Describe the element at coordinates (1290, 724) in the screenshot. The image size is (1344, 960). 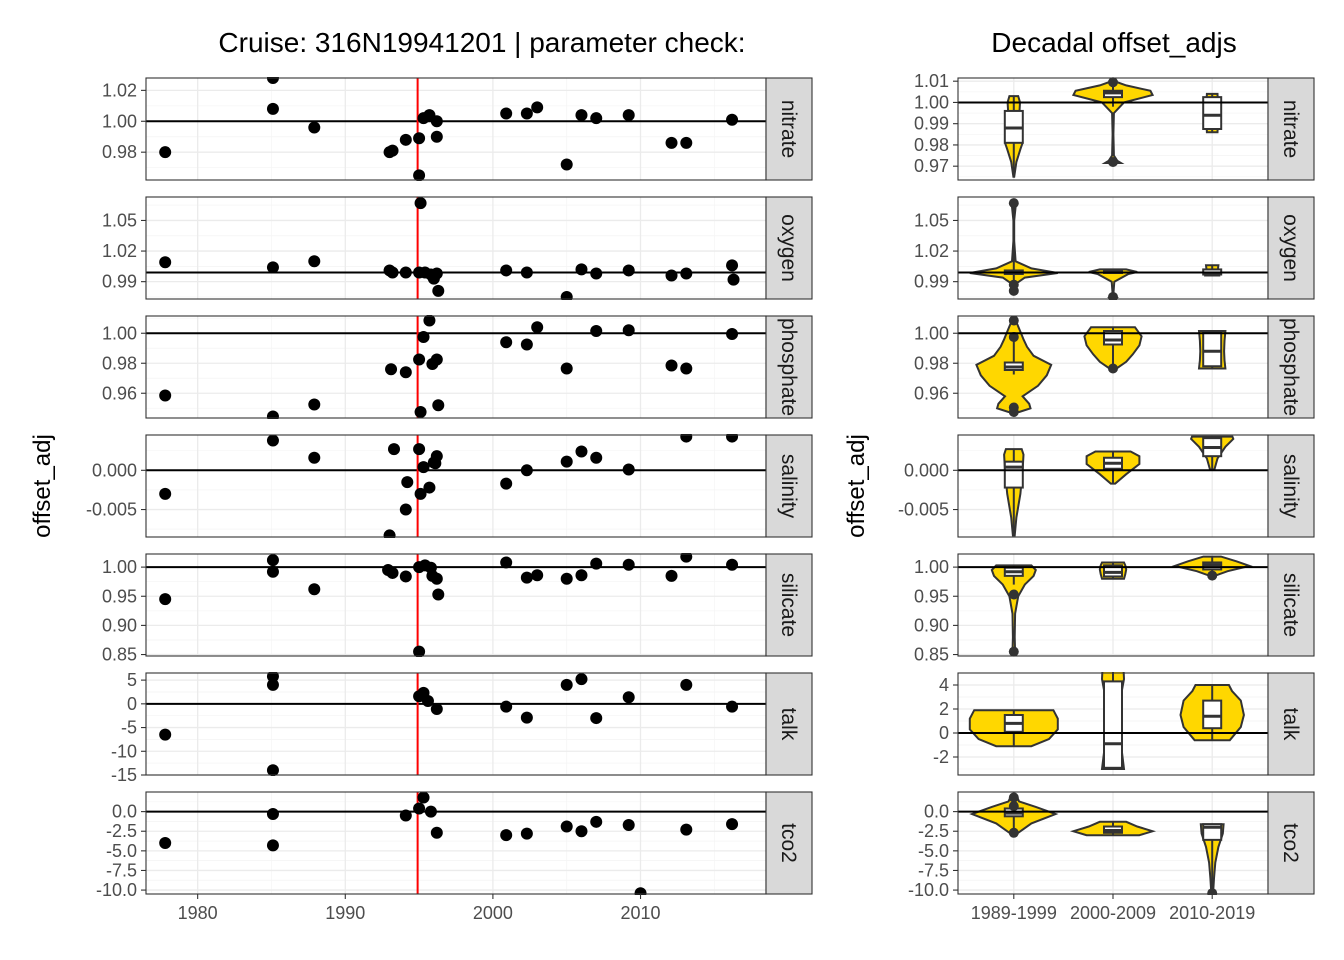
I see `right-talk-strip-label: talk` at that location.